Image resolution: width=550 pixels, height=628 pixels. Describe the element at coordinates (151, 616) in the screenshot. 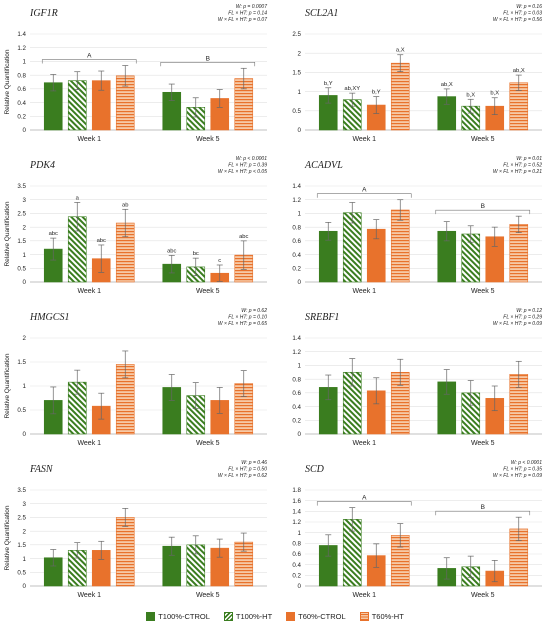

I see `legend-swatch-solid-green` at that location.